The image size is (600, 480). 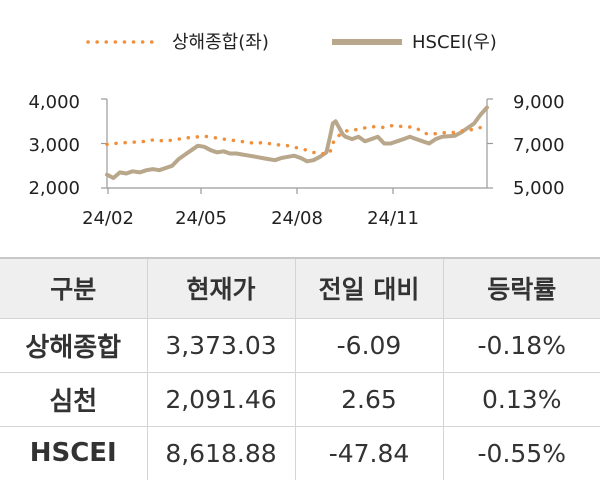 I want to click on column-header-pct: 등락률, so click(x=521, y=287).